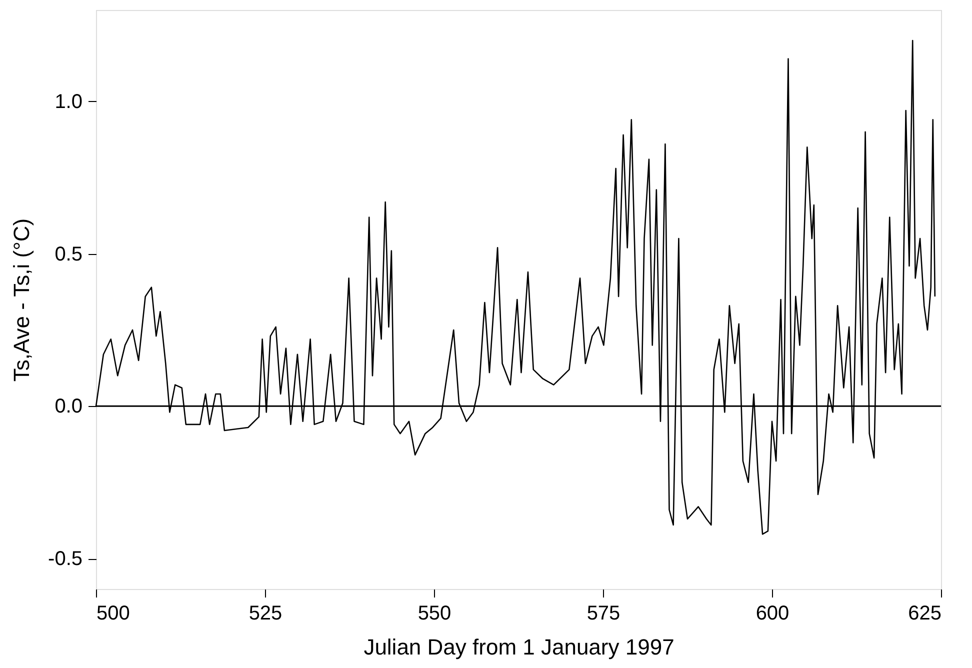 Image resolution: width=972 pixels, height=668 pixels. What do you see at coordinates (21, 300) in the screenshot?
I see `y-axis-title: Ts,Ave - Ts,i (°C)` at bounding box center [21, 300].